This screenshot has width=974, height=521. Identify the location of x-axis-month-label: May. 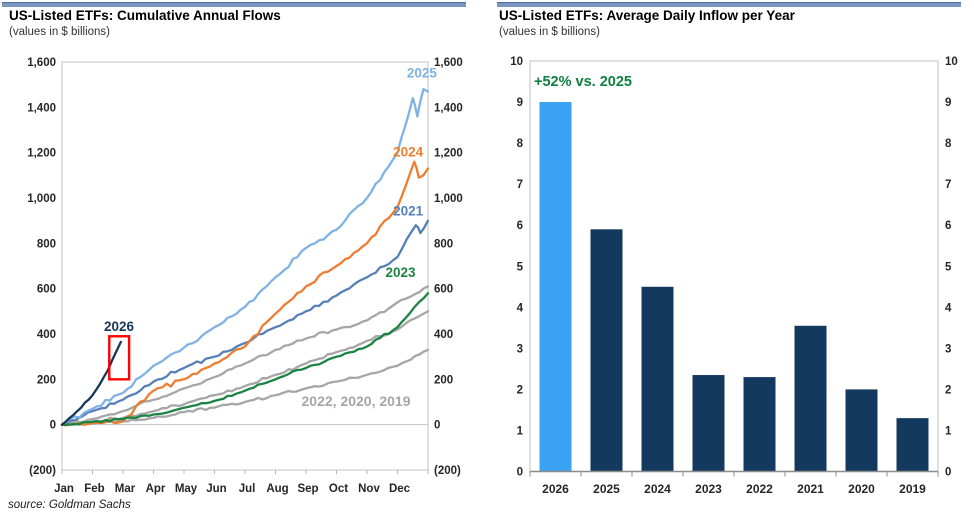
(186, 489).